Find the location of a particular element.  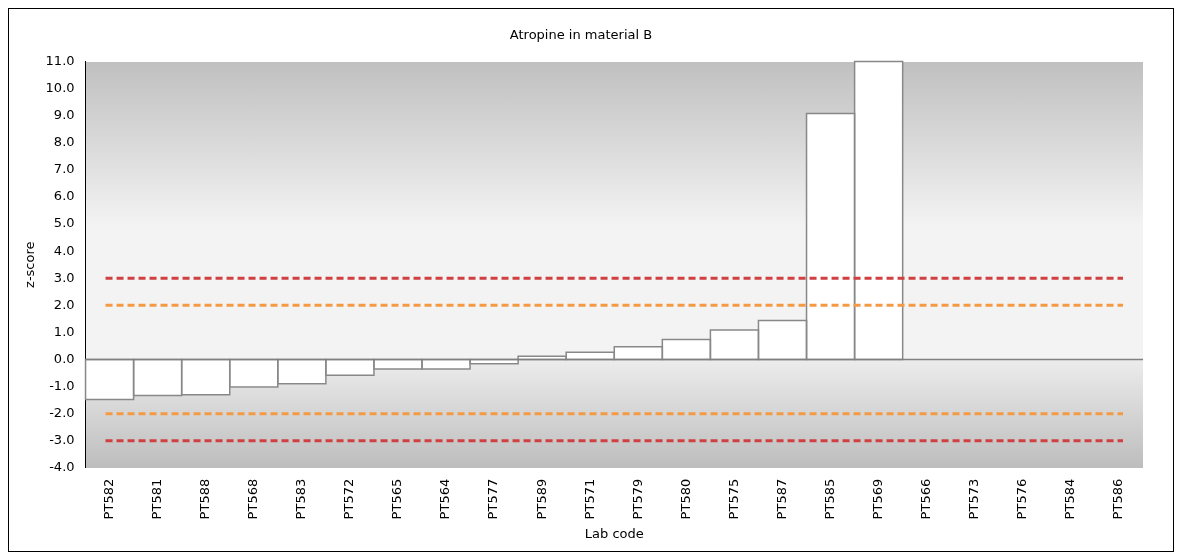

x-tick-label: PT580 is located at coordinates (685, 499).